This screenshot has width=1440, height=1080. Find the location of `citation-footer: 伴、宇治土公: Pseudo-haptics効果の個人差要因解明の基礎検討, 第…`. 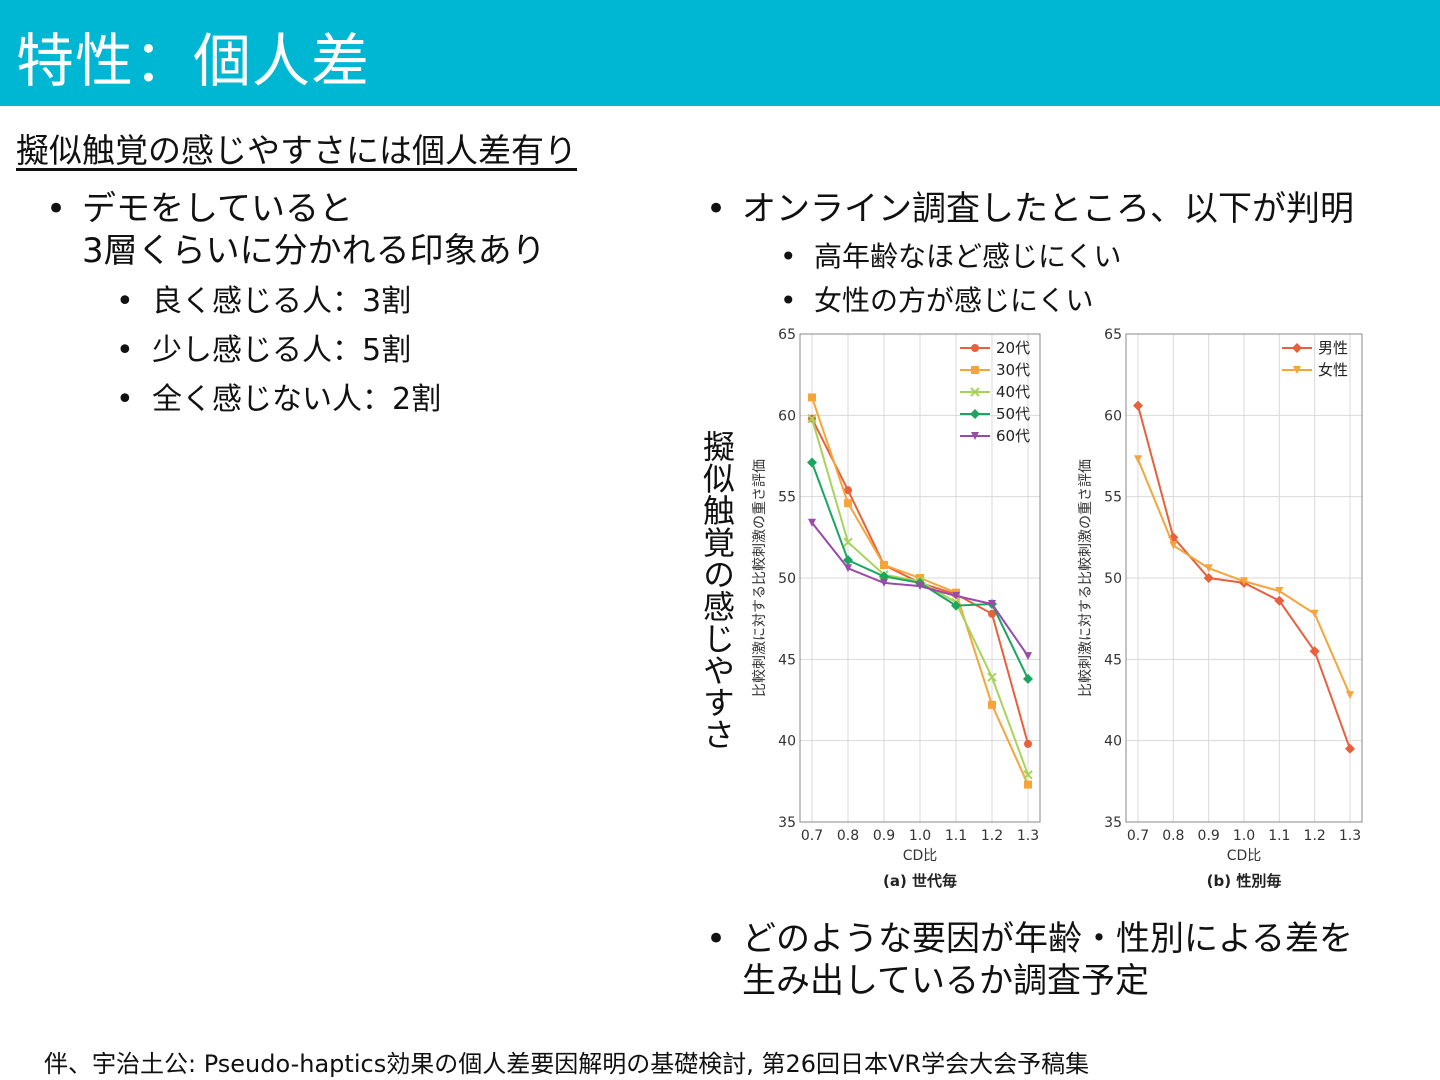

citation-footer: 伴、宇治土公: Pseudo-haptics効果の個人差要因解明の基礎検討, 第… is located at coordinates (567, 1064).